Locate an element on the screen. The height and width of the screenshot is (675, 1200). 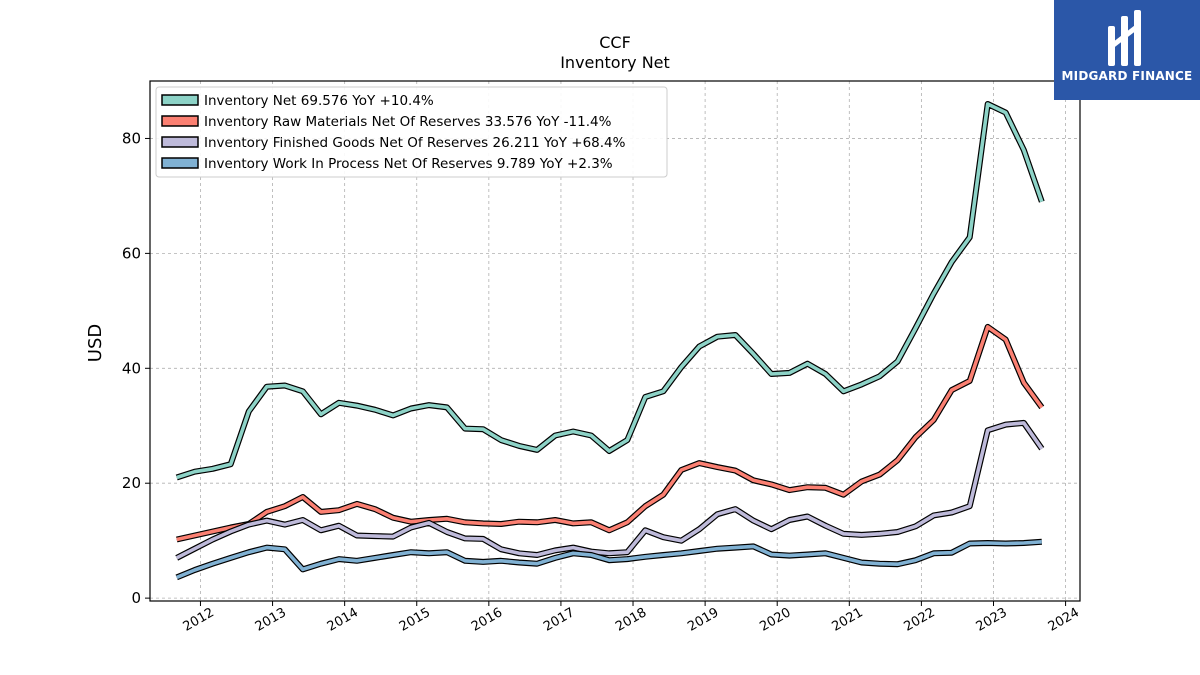
y-tick-label: 60 is located at coordinates (131, 253).